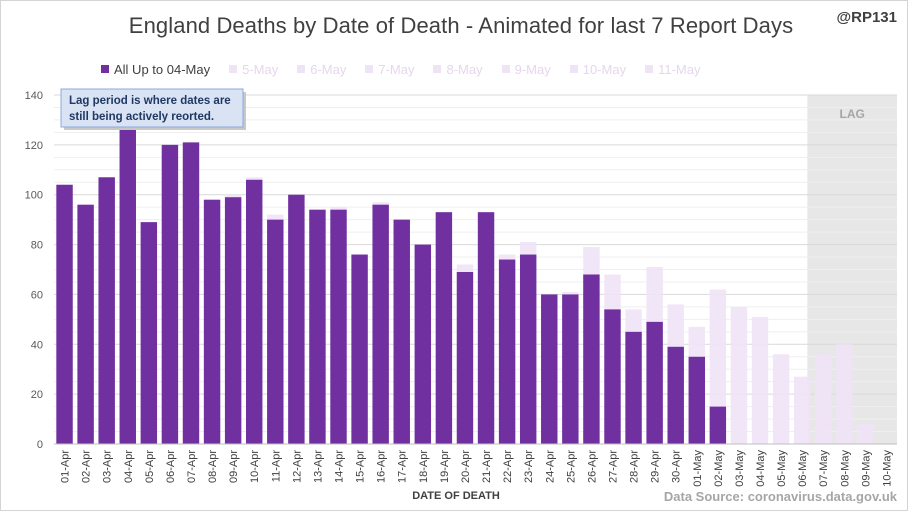  I want to click on annotation-line-2: still being actively reorted., so click(141, 117).